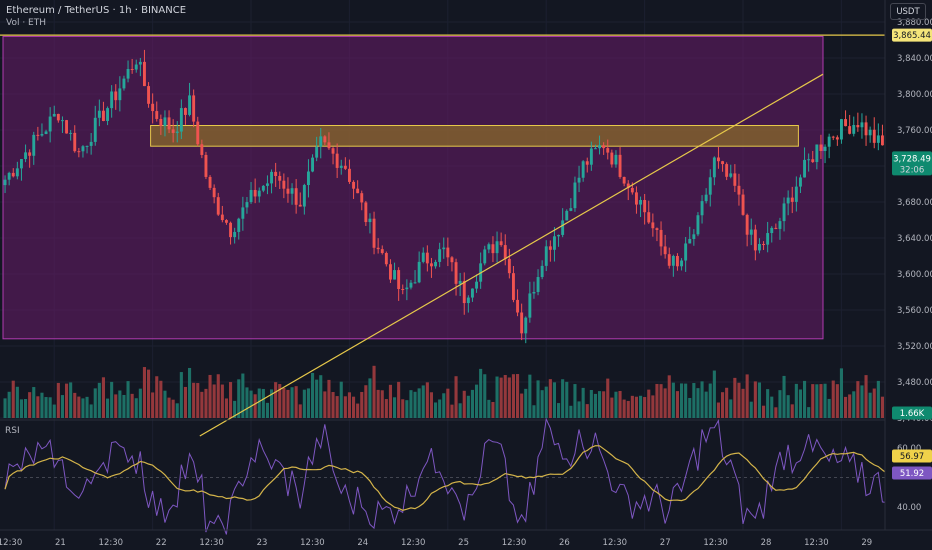 This screenshot has height=550, width=932. What do you see at coordinates (912, 473) in the screenshot?
I see `rsi-value-tag-bg` at bounding box center [912, 473].